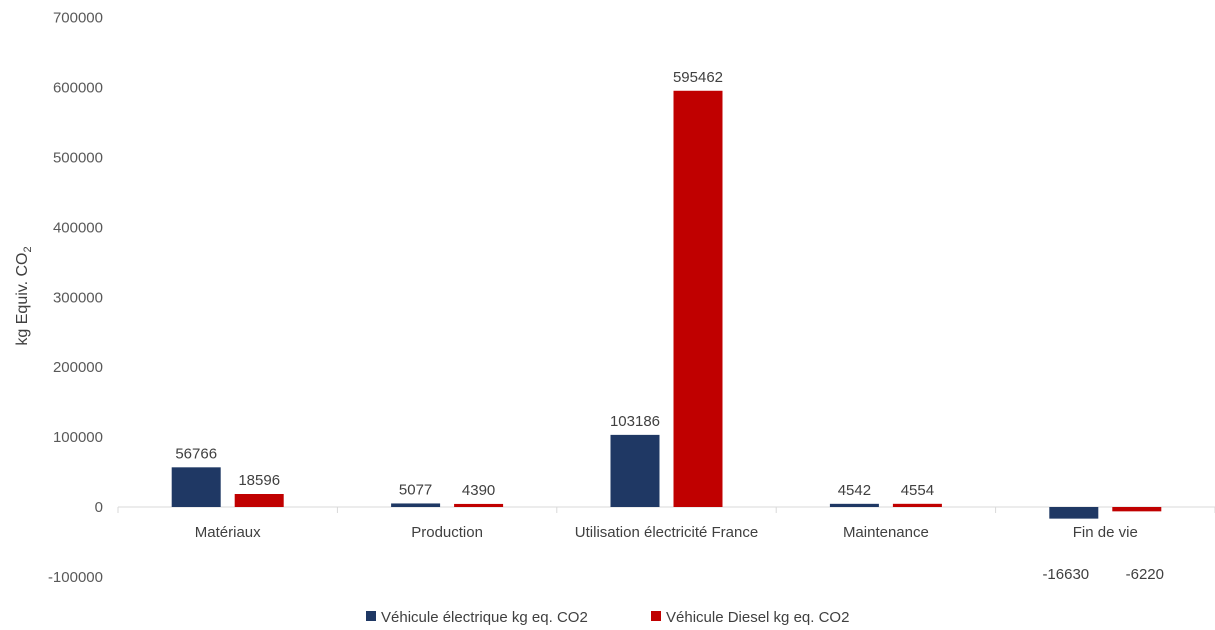 The height and width of the screenshot is (630, 1215). Describe the element at coordinates (1145, 574) in the screenshot. I see `data-label: -6220` at that location.